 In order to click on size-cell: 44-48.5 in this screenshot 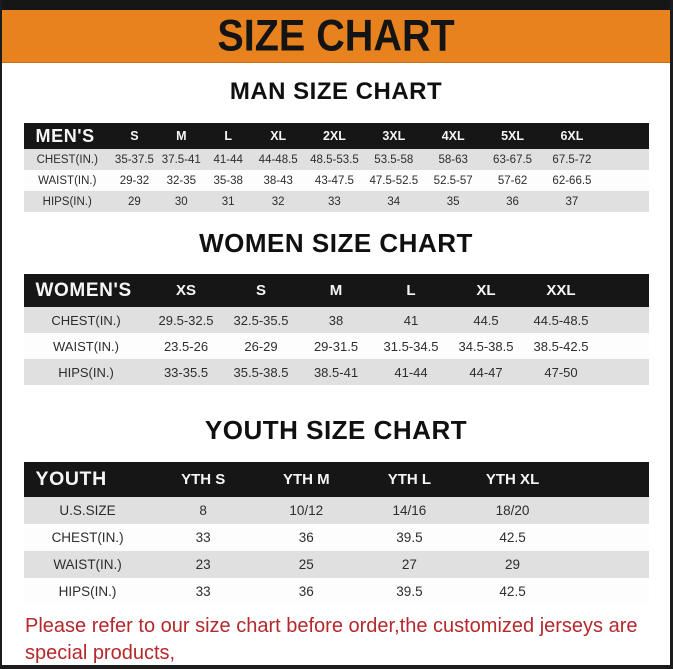, I will do `click(278, 159)`.